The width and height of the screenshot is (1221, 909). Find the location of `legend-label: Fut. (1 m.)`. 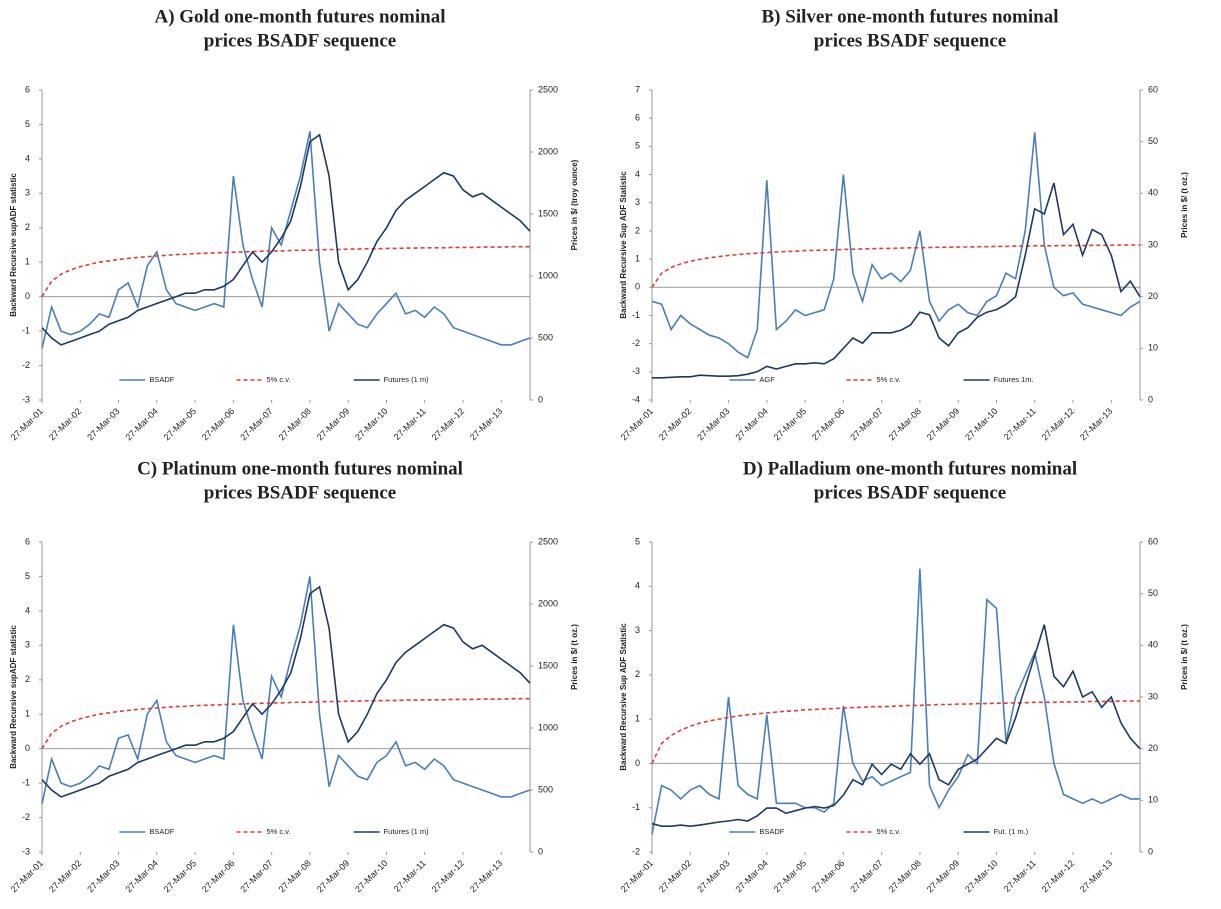

legend-label: Fut. (1 m.) is located at coordinates (1011, 831).